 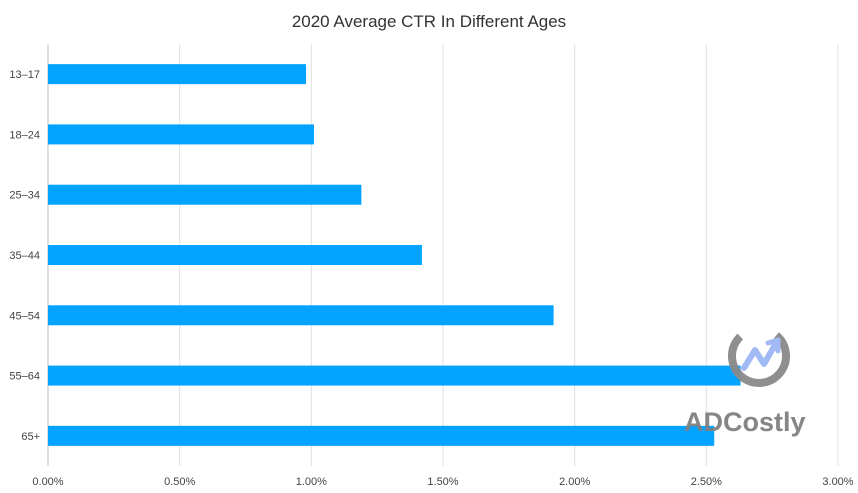 What do you see at coordinates (235, 255) in the screenshot?
I see `bar-35–44` at bounding box center [235, 255].